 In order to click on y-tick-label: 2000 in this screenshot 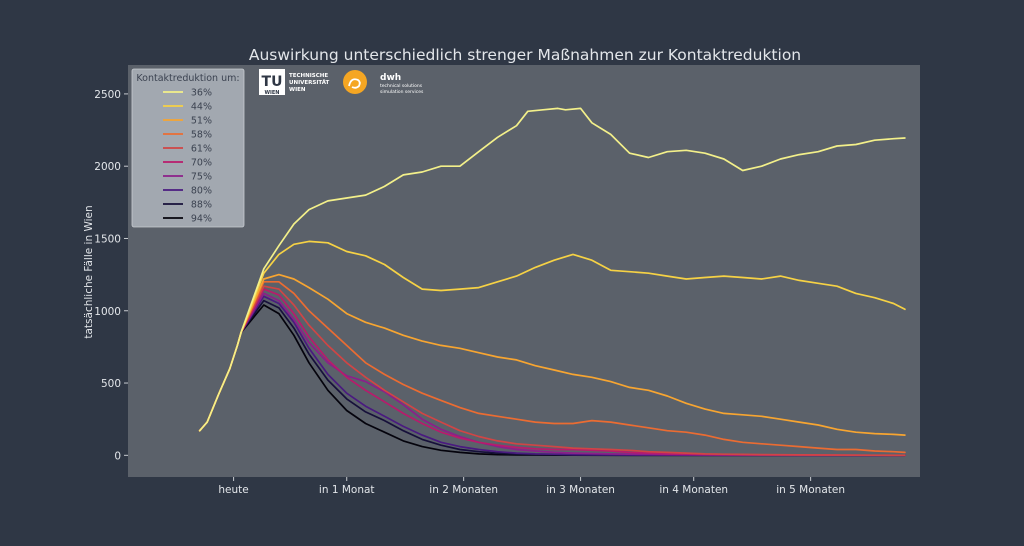, I will do `click(107, 167)`.